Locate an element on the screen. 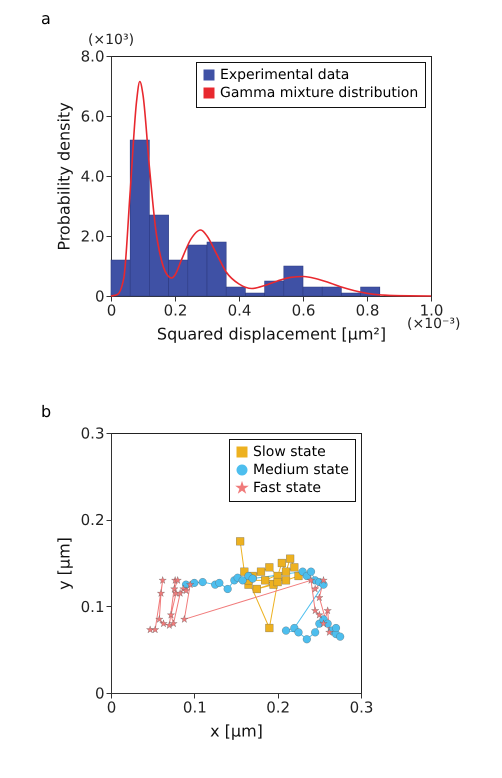 This screenshot has height=778, width=502. chart-title: b is located at coordinates (46, 411).